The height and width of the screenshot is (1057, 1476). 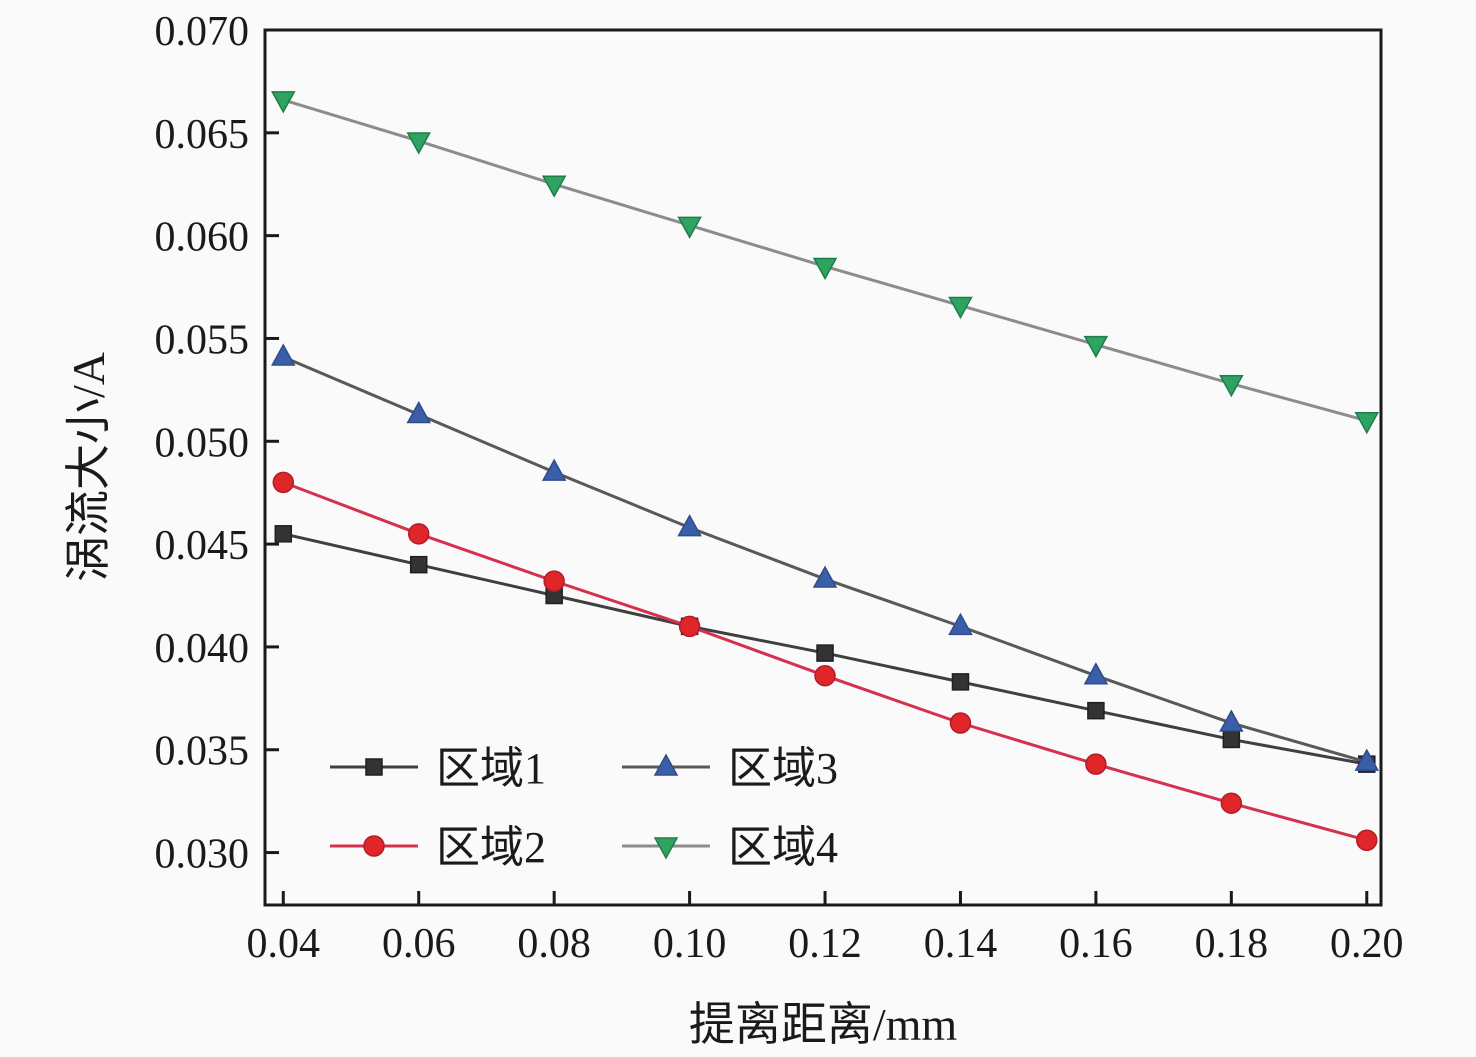 What do you see at coordinates (491, 768) in the screenshot?
I see `legend-label-1: 区域1` at bounding box center [491, 768].